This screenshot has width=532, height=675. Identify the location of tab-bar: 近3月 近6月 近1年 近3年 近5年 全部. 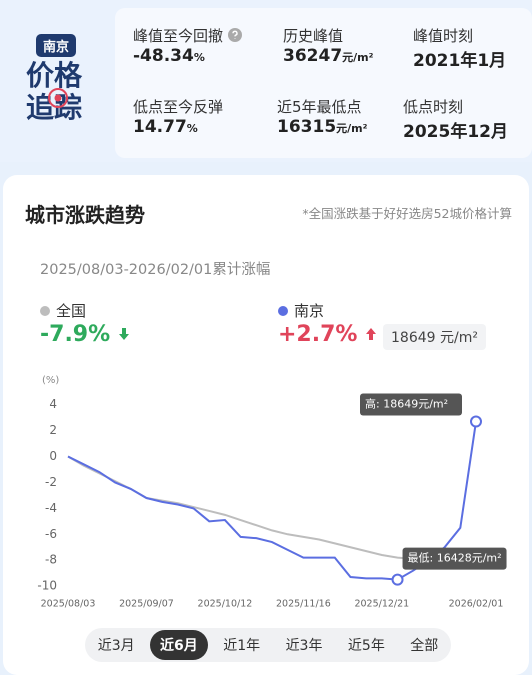
(268, 645).